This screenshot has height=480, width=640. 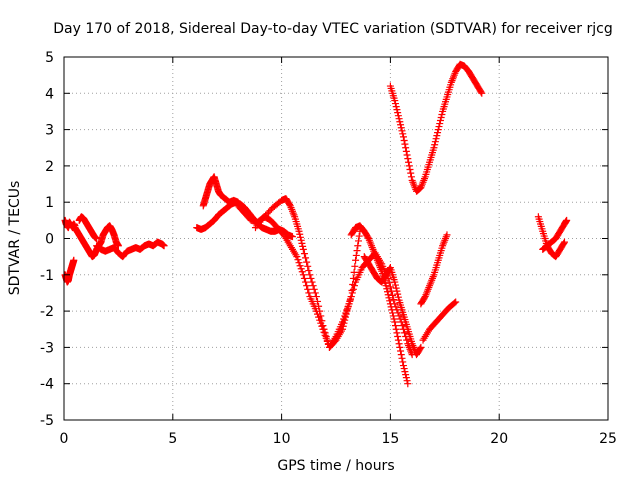 What do you see at coordinates (47, 421) in the screenshot?
I see `y-tick-label: -5` at bounding box center [47, 421].